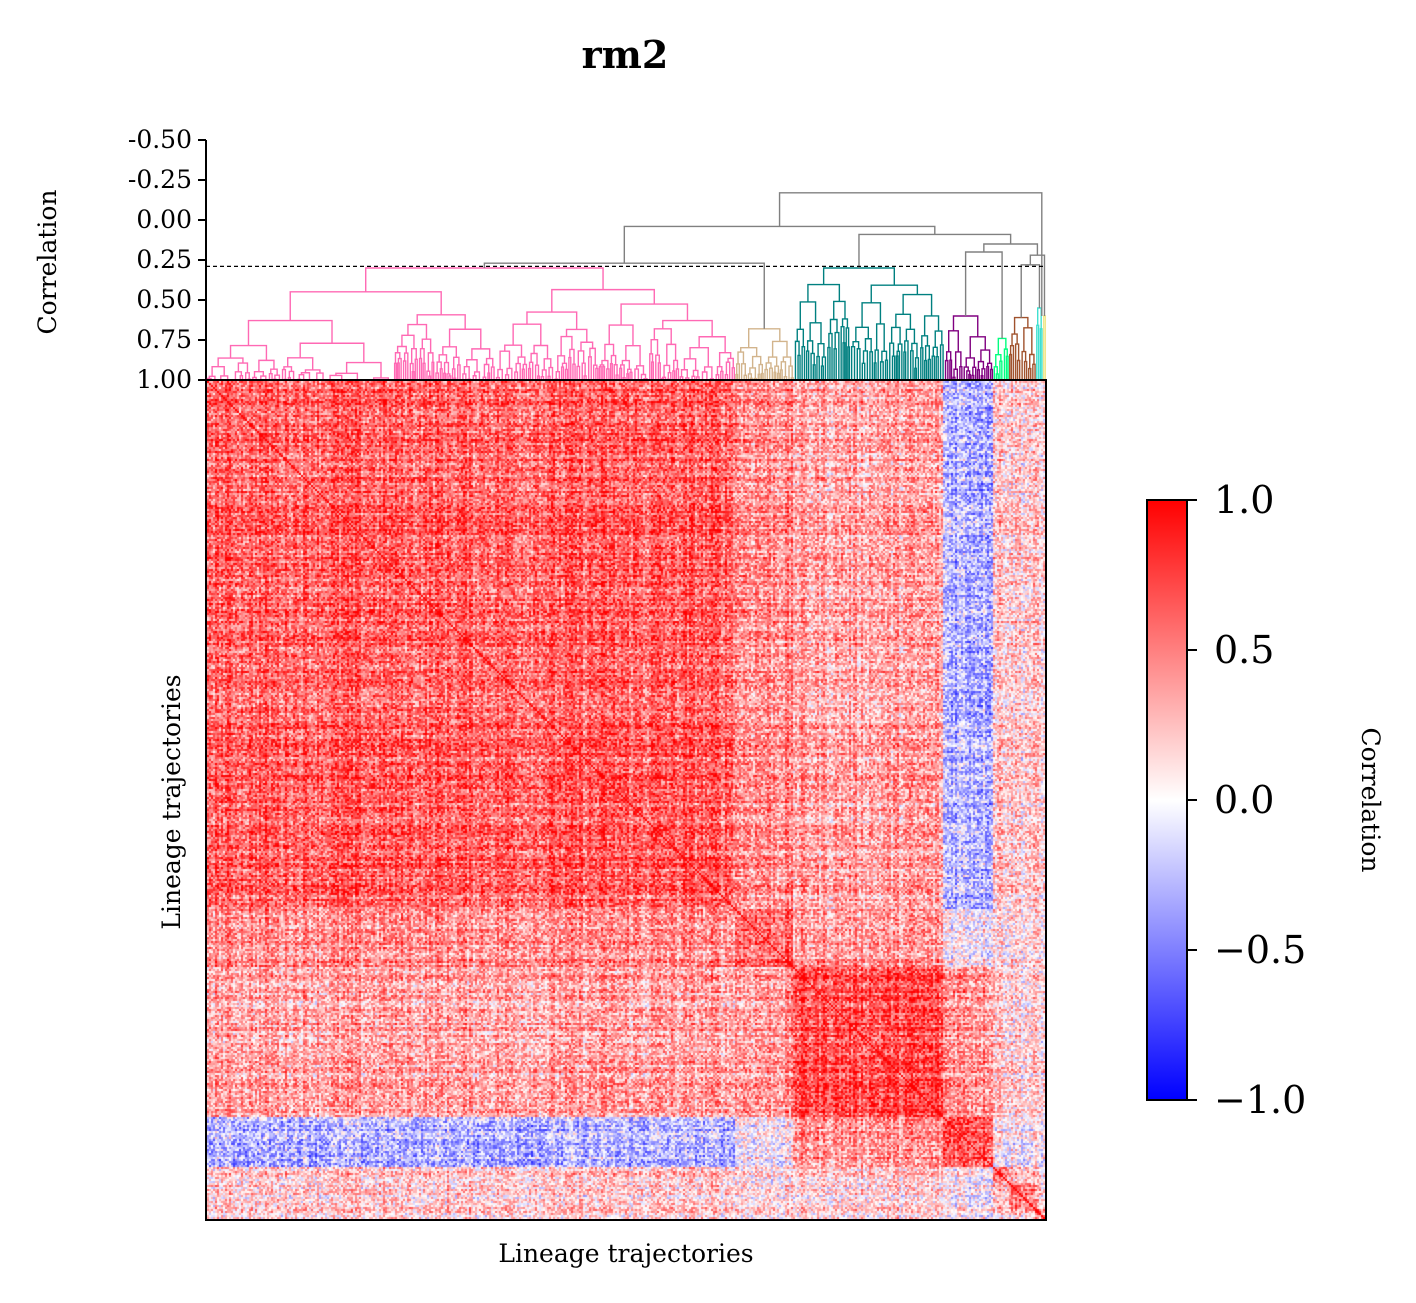 The image size is (1416, 1303). What do you see at coordinates (1260, 1100) in the screenshot?
I see `colorbar-tick-label: −1.0` at bounding box center [1260, 1100].